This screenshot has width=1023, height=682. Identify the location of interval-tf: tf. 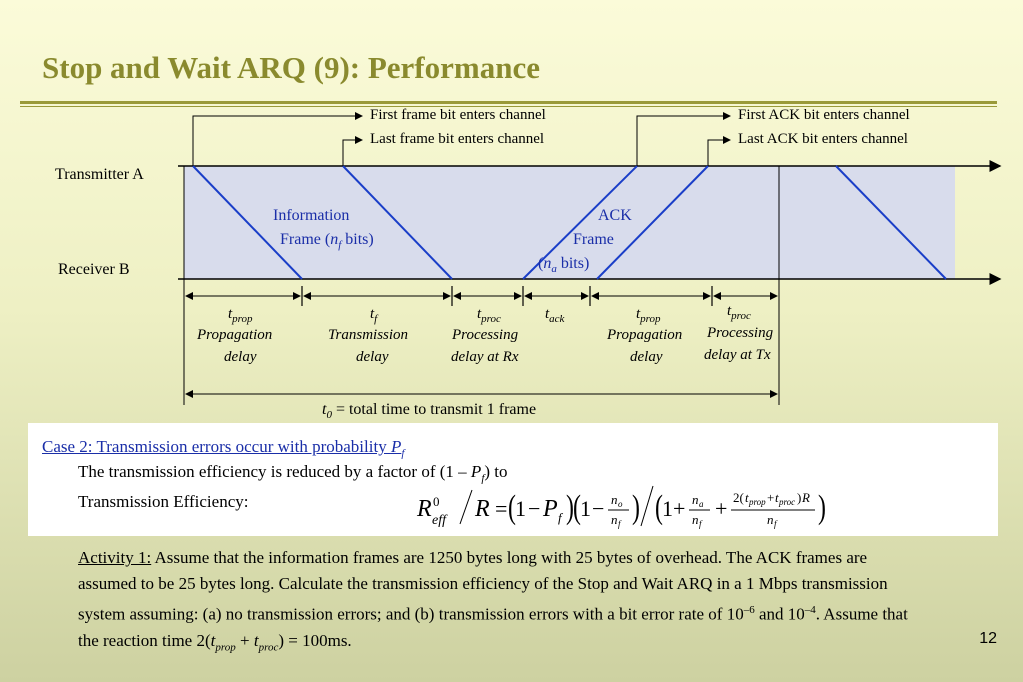
(374, 315).